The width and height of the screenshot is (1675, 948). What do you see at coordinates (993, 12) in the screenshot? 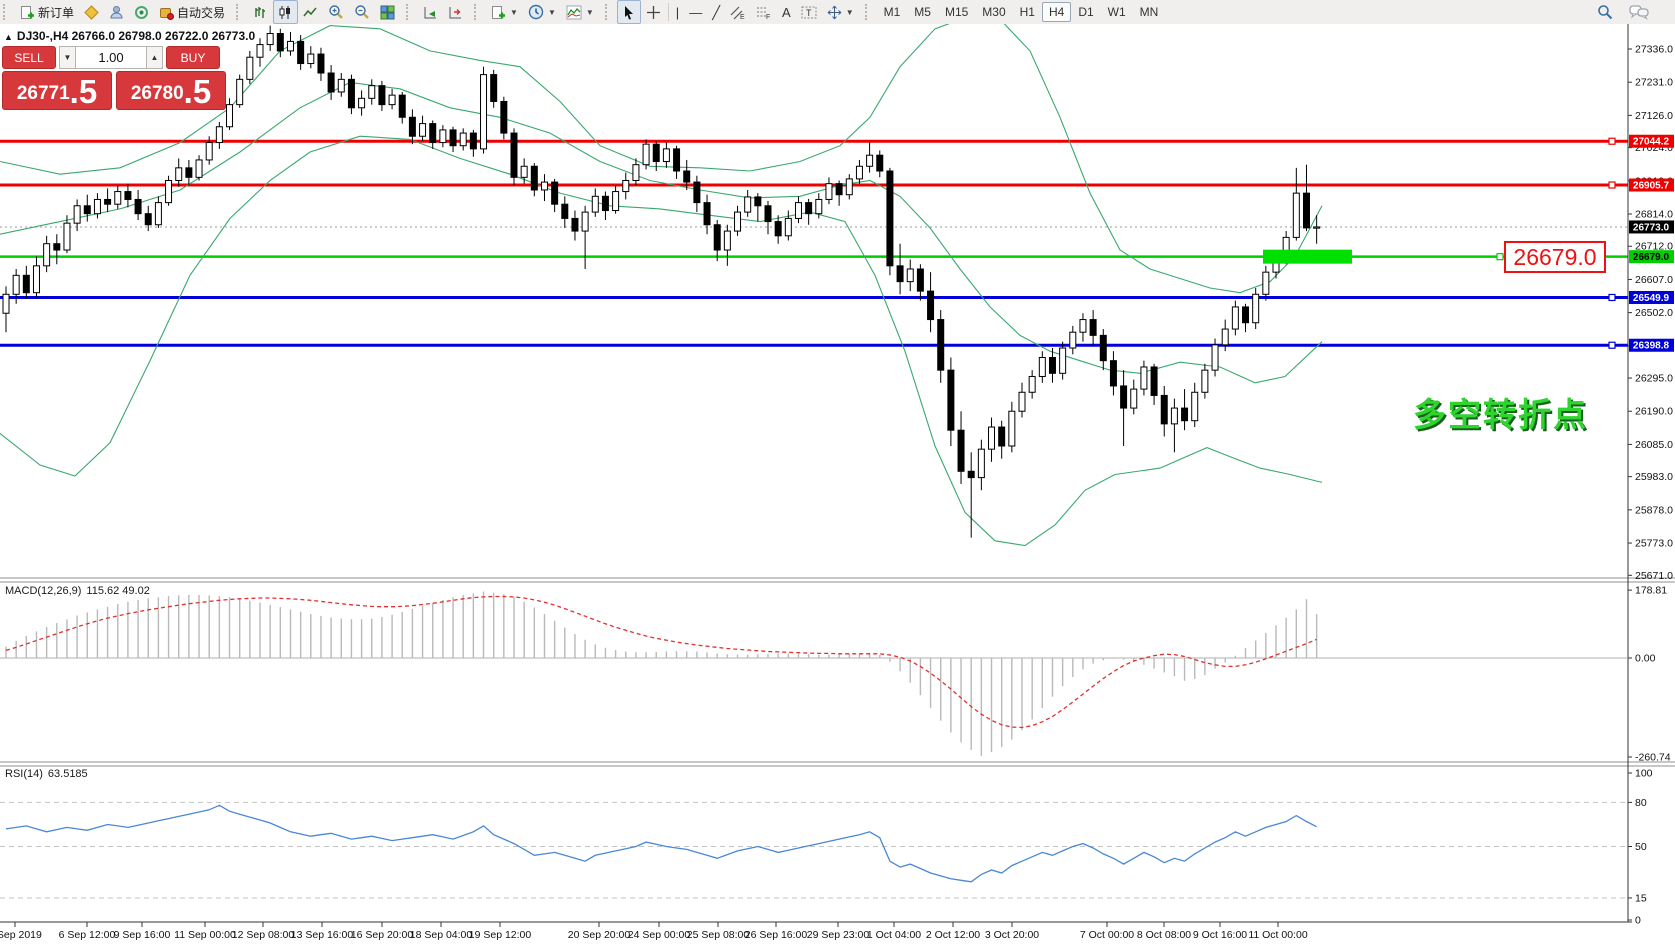
I see `timeframe-button-M30: M30` at bounding box center [993, 12].